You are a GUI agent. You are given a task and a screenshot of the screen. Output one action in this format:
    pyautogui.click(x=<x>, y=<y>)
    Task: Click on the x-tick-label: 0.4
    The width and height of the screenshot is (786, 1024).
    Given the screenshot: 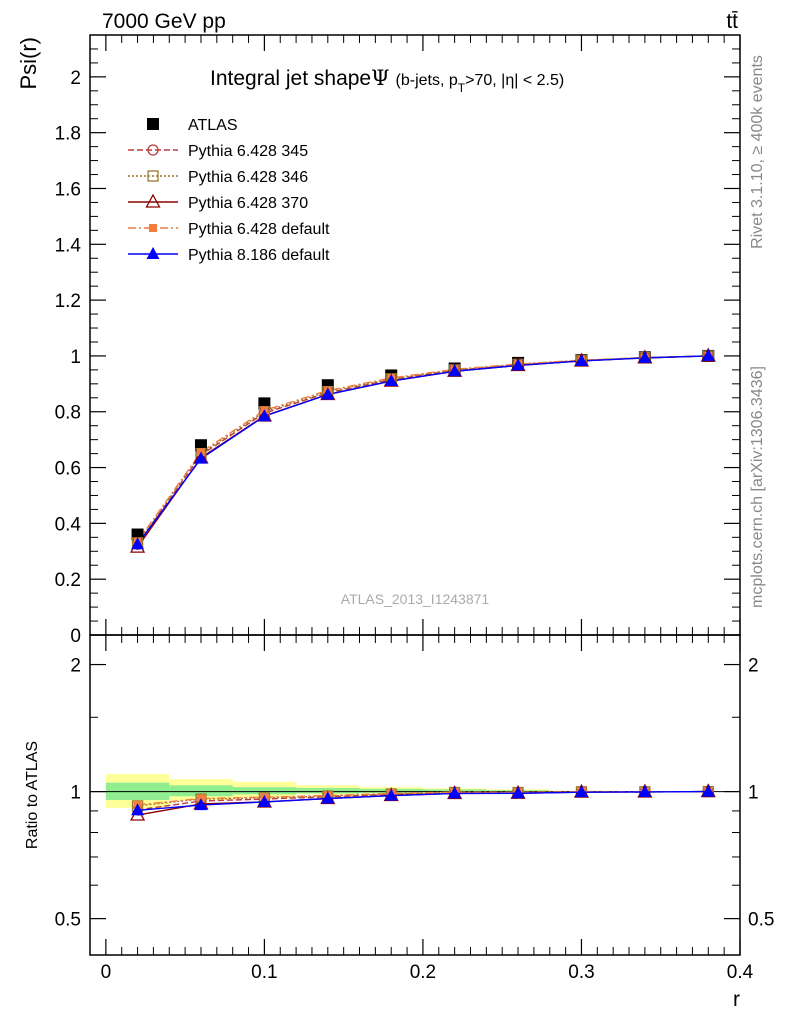 What is the action you would take?
    pyautogui.click(x=740, y=972)
    